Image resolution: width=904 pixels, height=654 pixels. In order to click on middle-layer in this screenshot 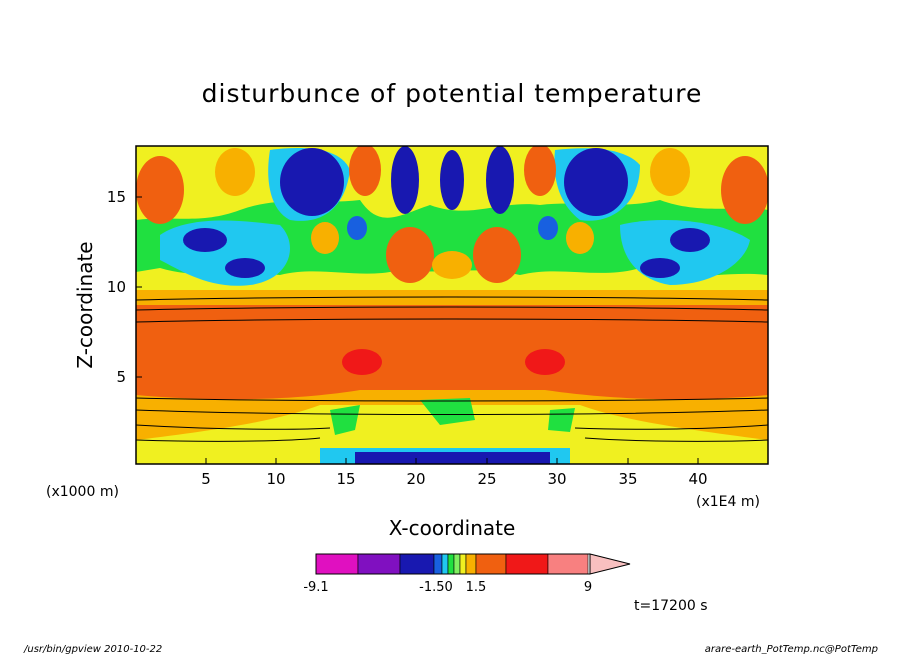, I will do `click(452, 352)`.